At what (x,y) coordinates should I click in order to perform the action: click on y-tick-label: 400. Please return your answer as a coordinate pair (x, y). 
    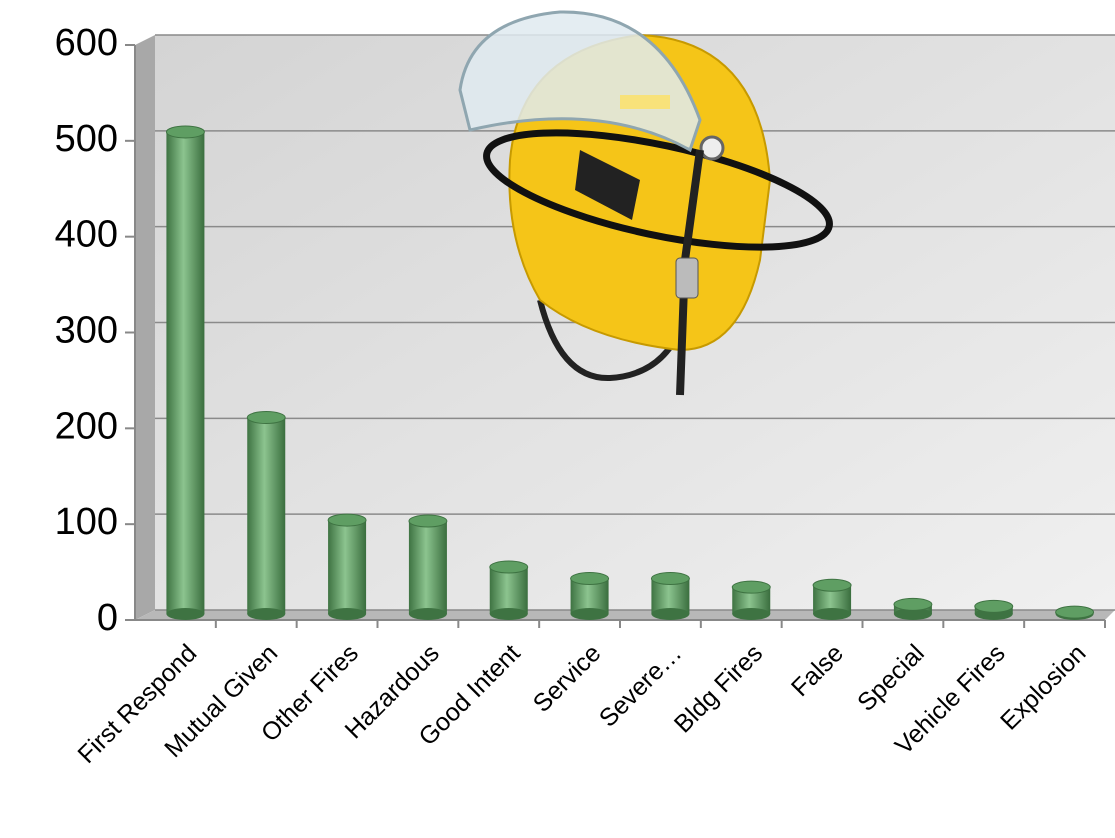
    Looking at the image, I should click on (86, 235).